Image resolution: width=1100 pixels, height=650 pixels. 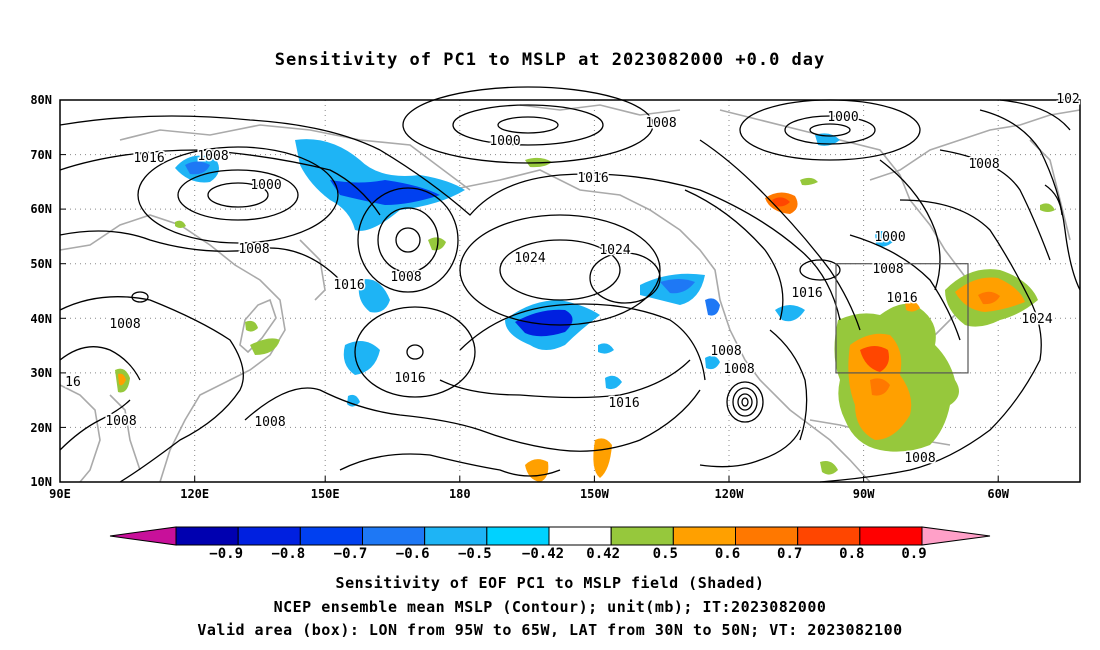 I want to click on colorbar-tick-label: 0.8, so click(x=851, y=554).